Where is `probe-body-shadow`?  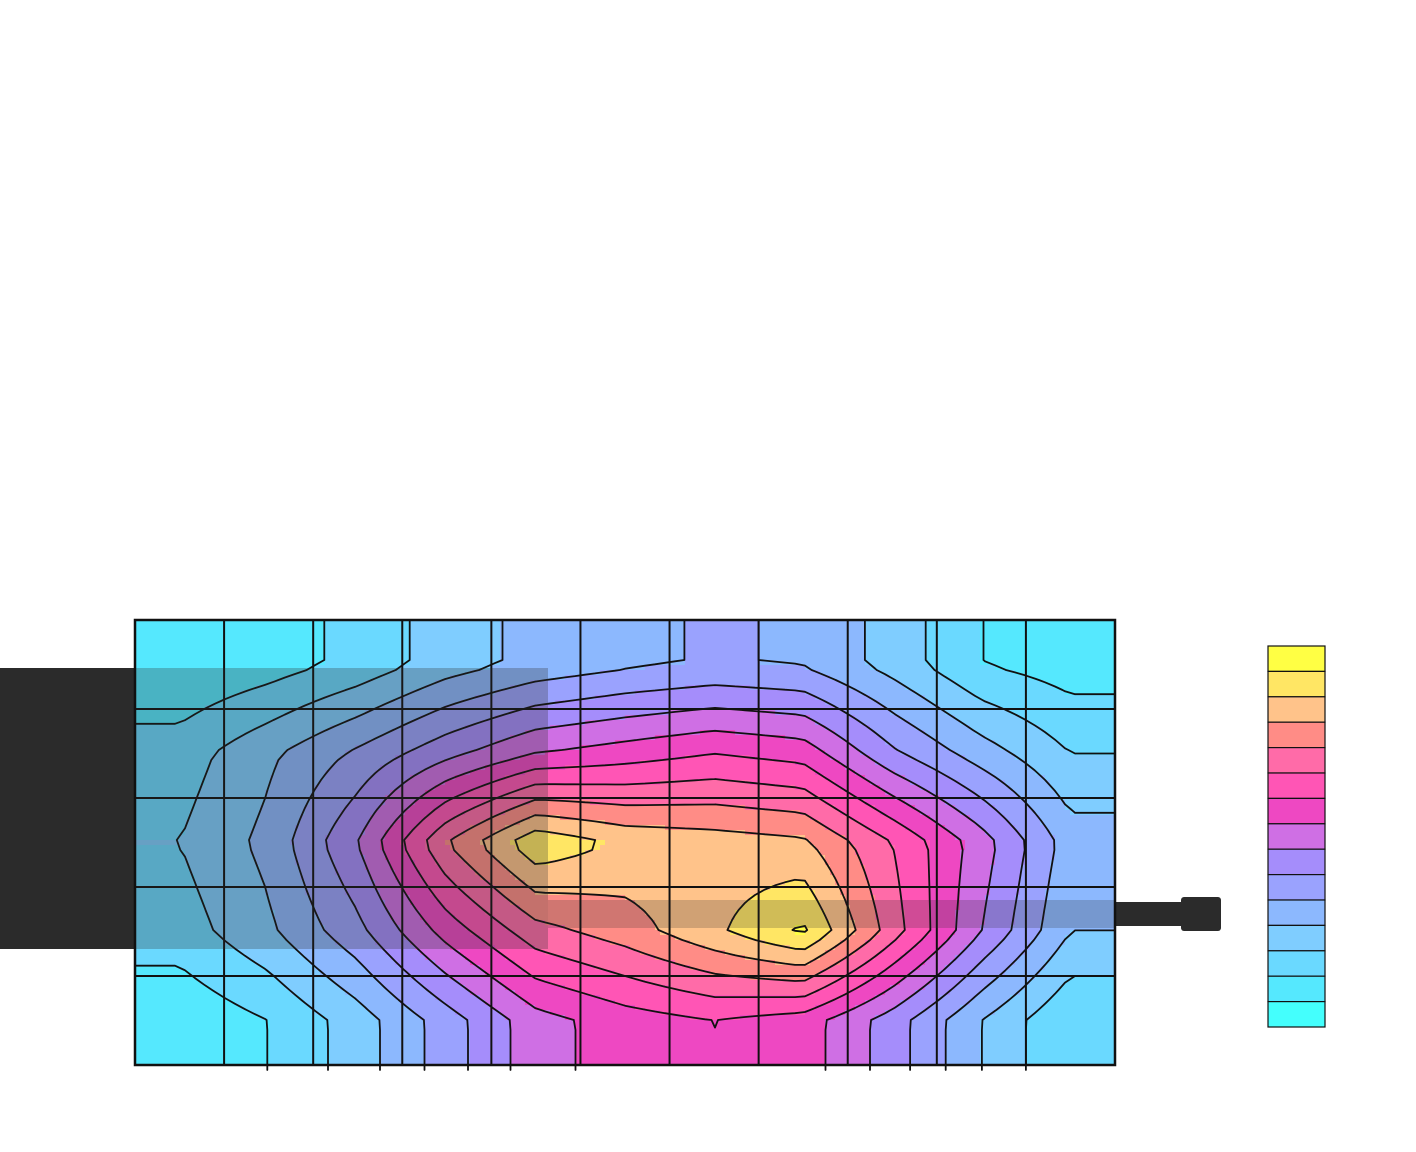 probe-body-shadow is located at coordinates (341, 808).